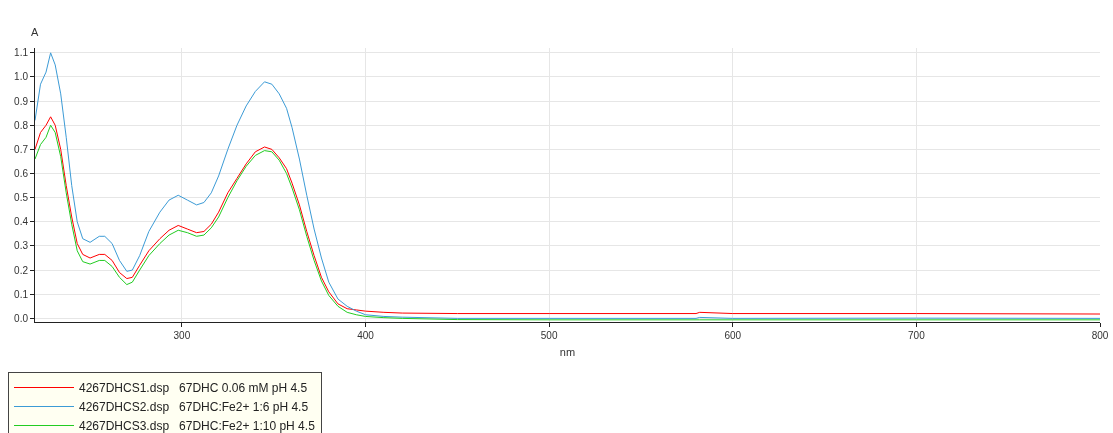  Describe the element at coordinates (194, 407) in the screenshot. I see `legend-label: 4267DHCS2.dsp 67DHC:Fe2+ 1:6 pH 4.5` at that location.